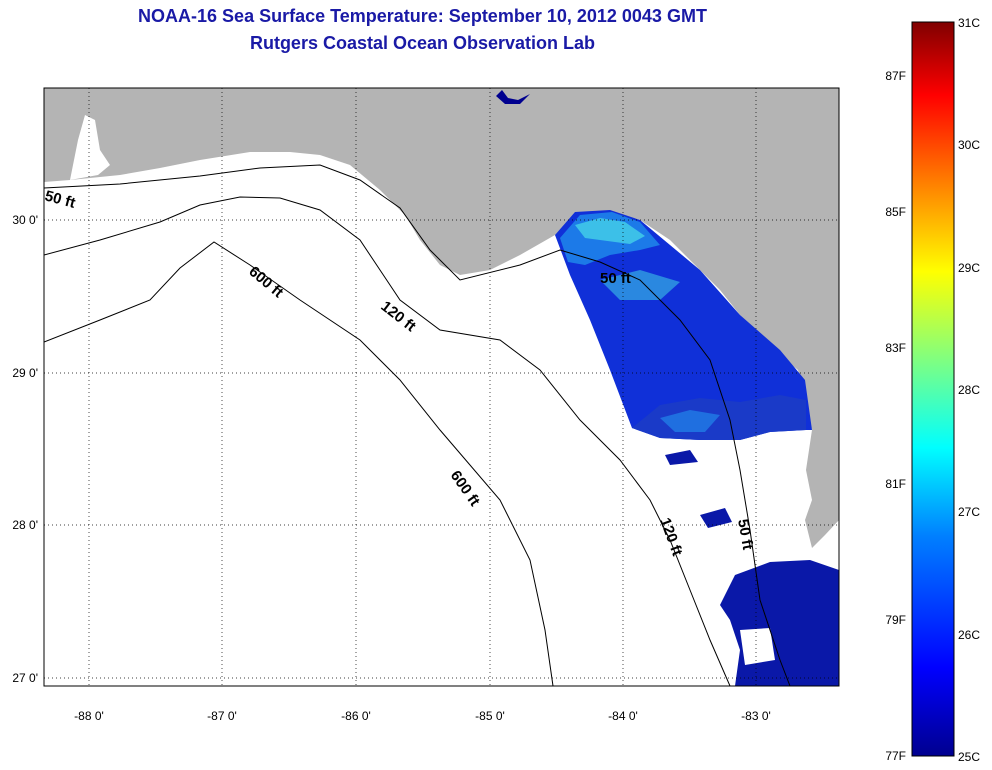  I want to click on colorbar-celsius-label: 30C, so click(969, 145).